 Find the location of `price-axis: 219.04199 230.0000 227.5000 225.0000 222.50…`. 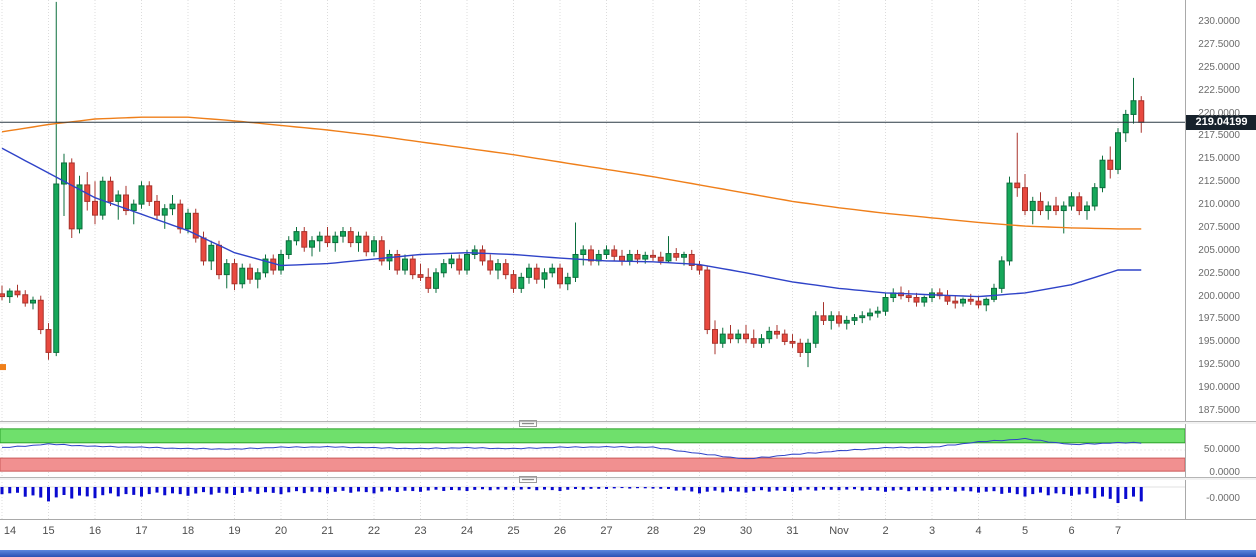

price-axis: 219.04199 230.0000 227.5000 225.0000 222.50… is located at coordinates (1220, 259).